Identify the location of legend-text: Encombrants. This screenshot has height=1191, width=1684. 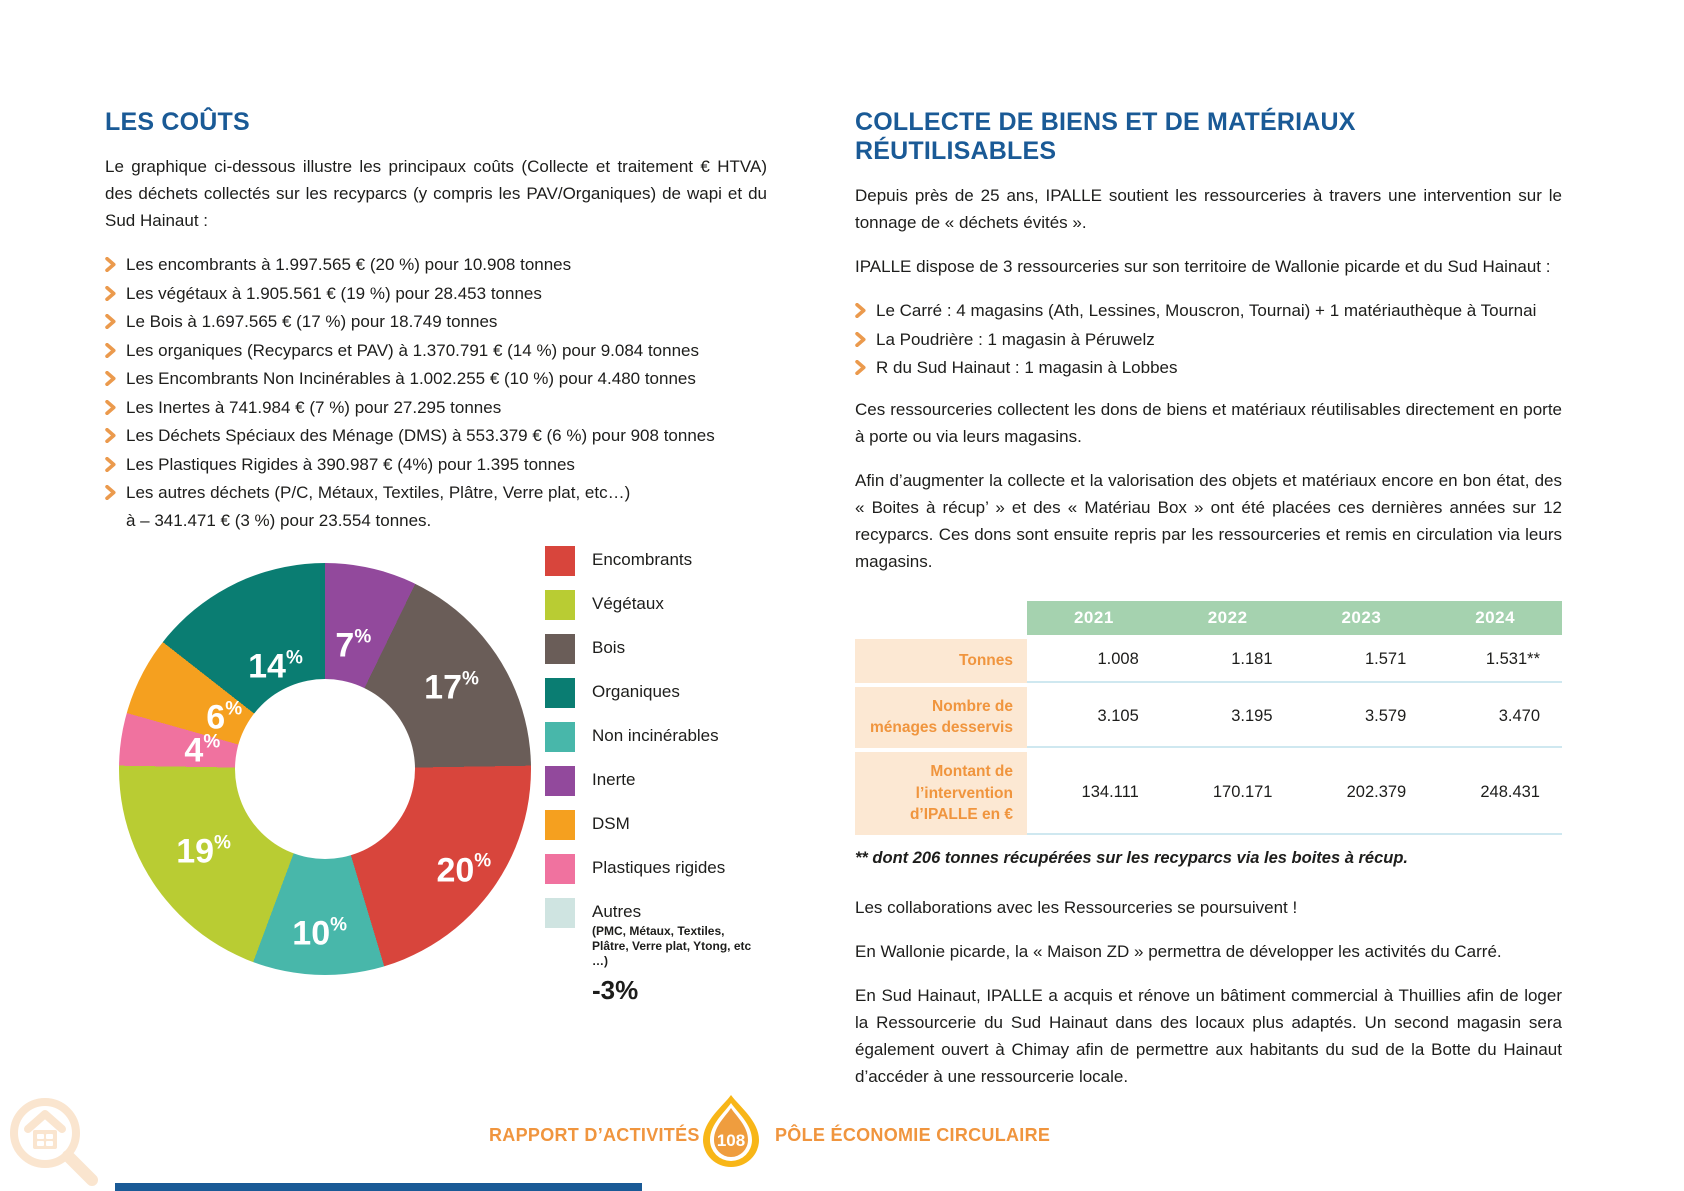
(642, 558).